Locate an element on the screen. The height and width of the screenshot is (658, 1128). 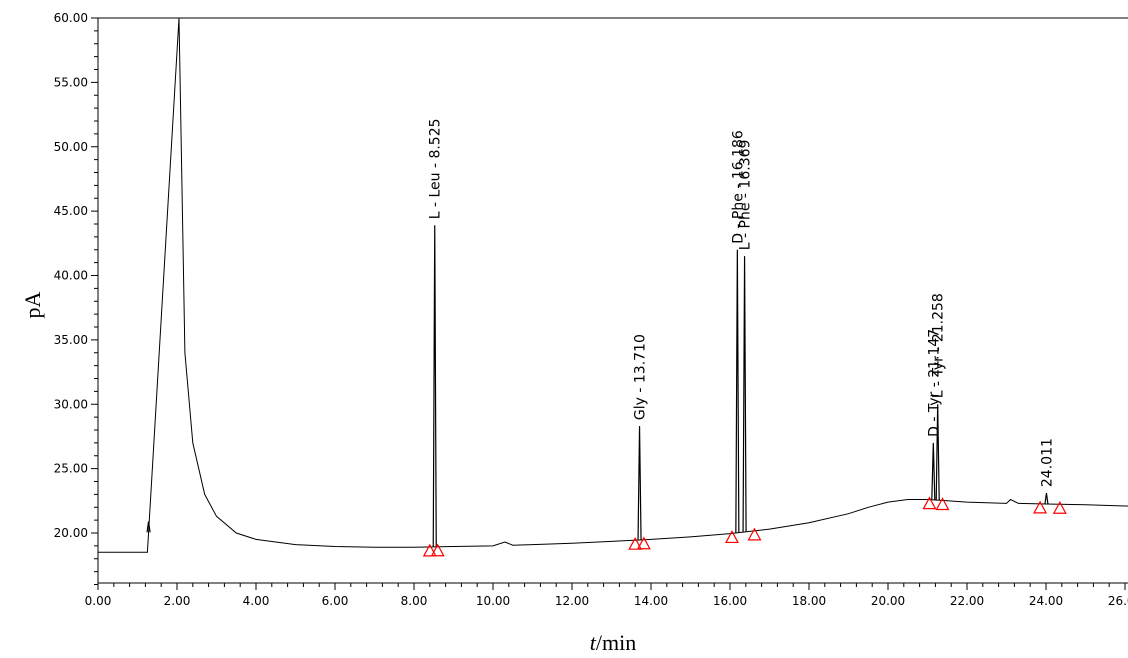
y-axis-title: pA is located at coordinates (32, 304).